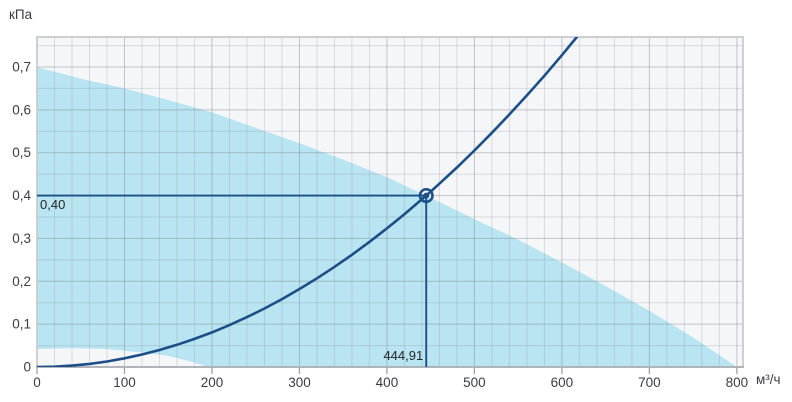 The height and width of the screenshot is (402, 792). Describe the element at coordinates (21, 14) in the screenshot. I see `y-axis-unit-label: кПа` at that location.